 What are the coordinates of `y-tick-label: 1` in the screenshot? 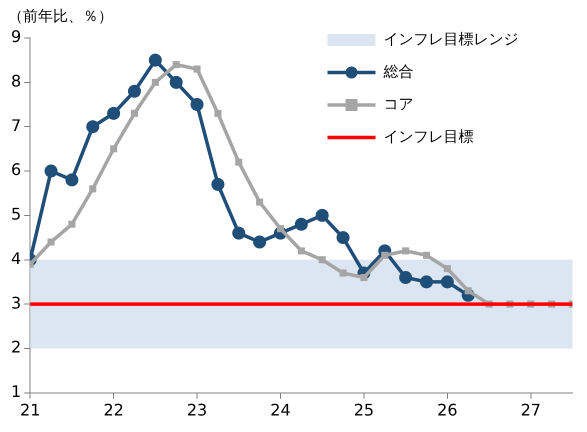 It's located at (16, 391).